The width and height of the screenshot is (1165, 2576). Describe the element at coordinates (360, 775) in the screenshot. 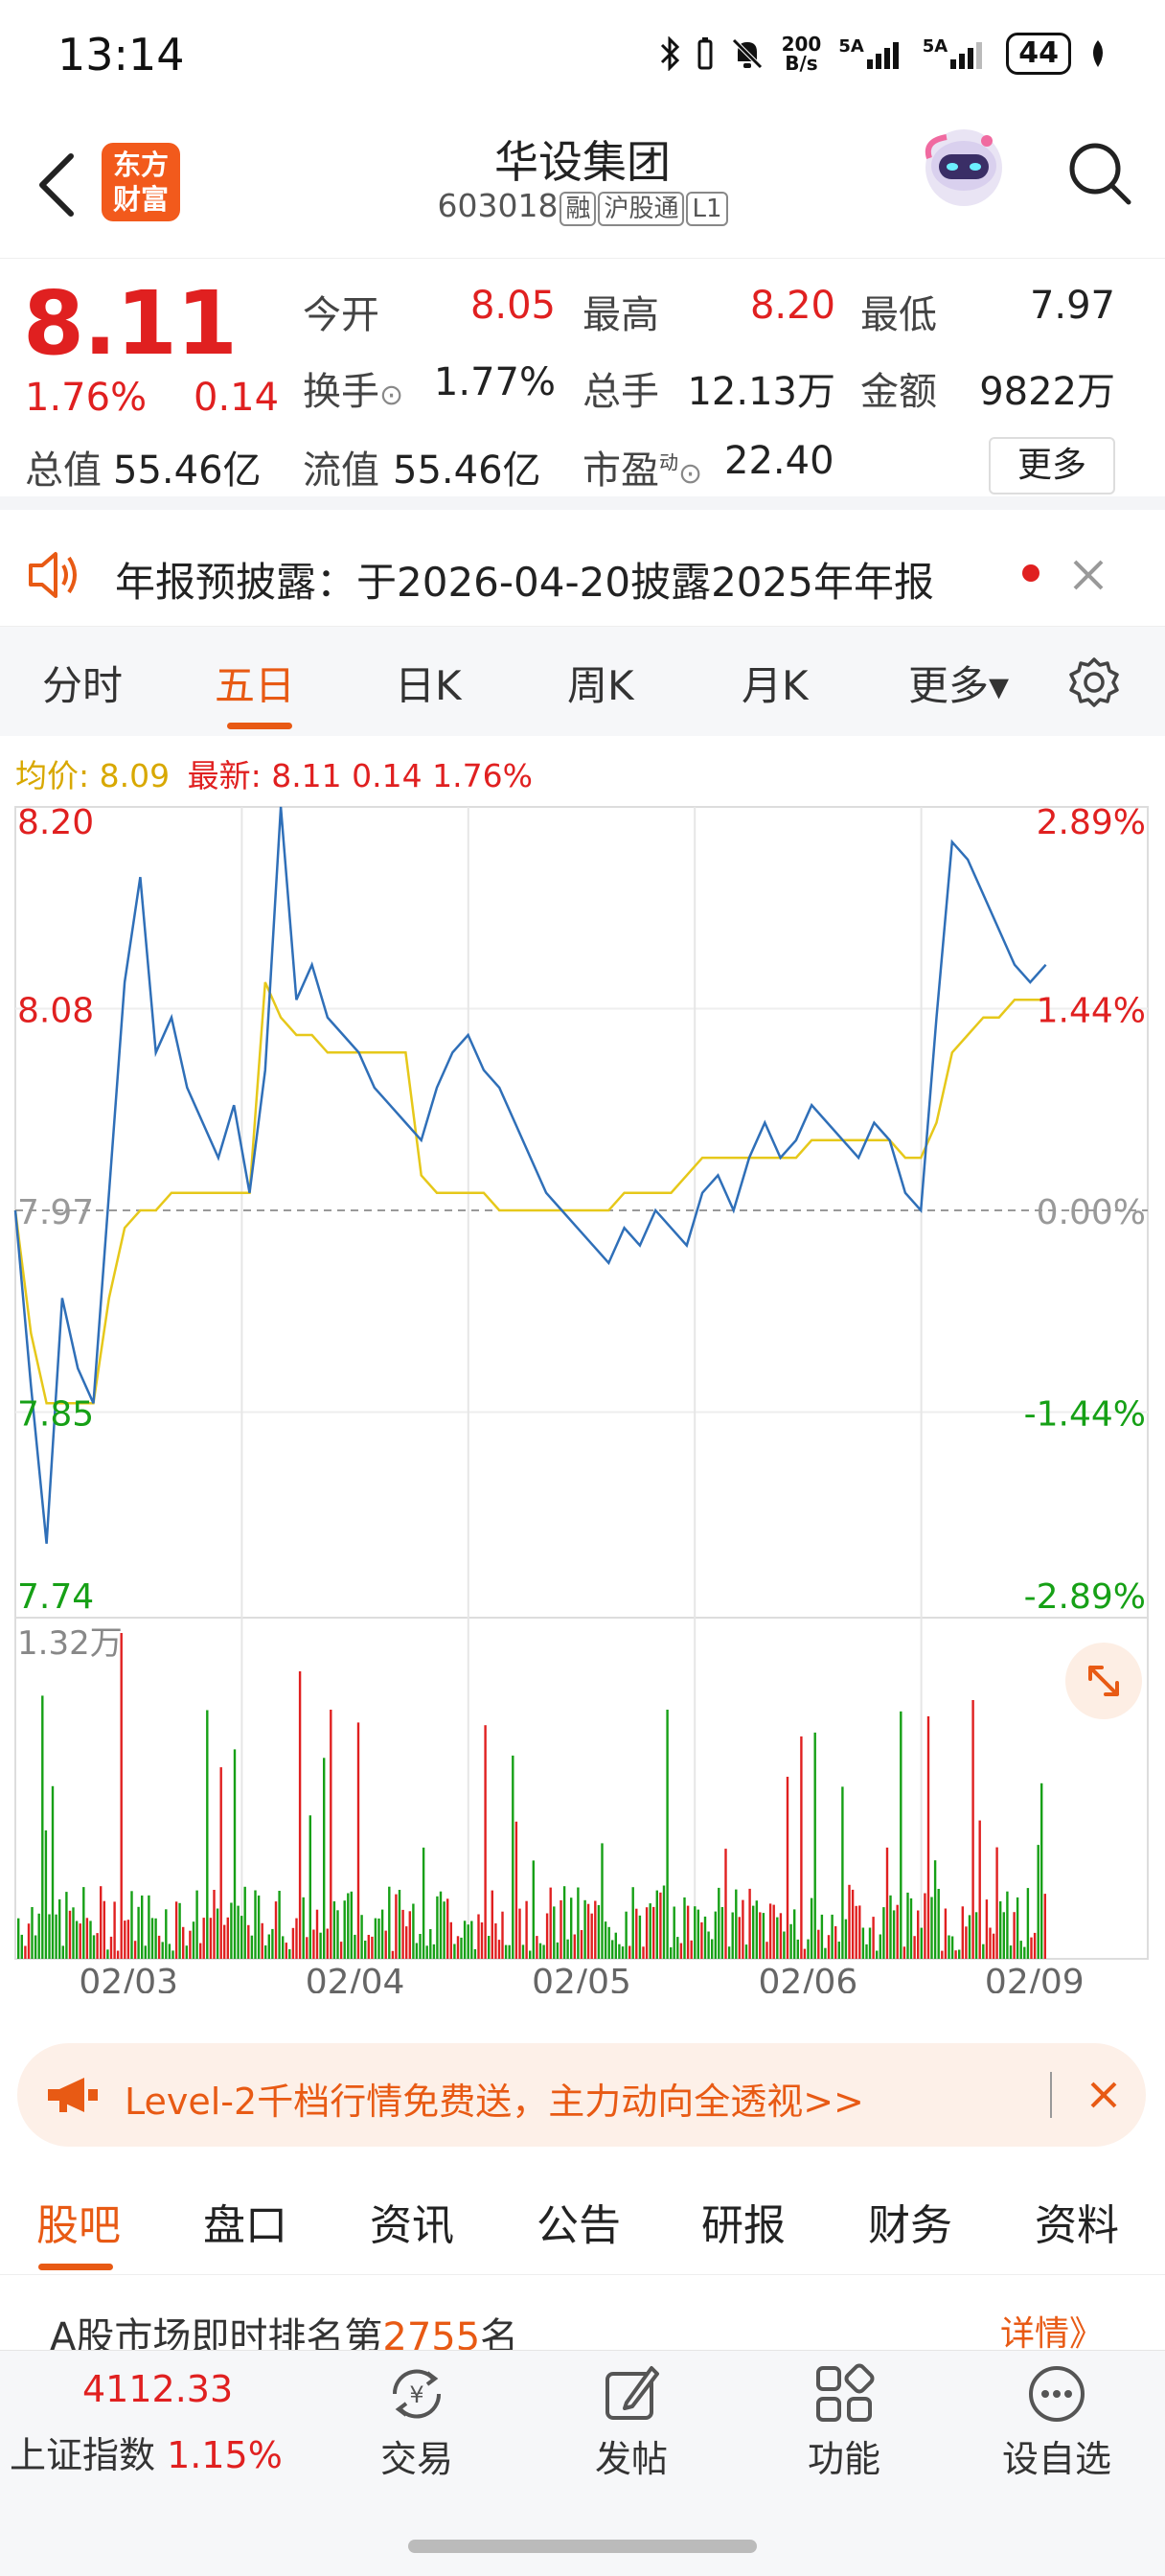

I see `legend-latest: 最新: 8.11 0.14 1.76%` at that location.